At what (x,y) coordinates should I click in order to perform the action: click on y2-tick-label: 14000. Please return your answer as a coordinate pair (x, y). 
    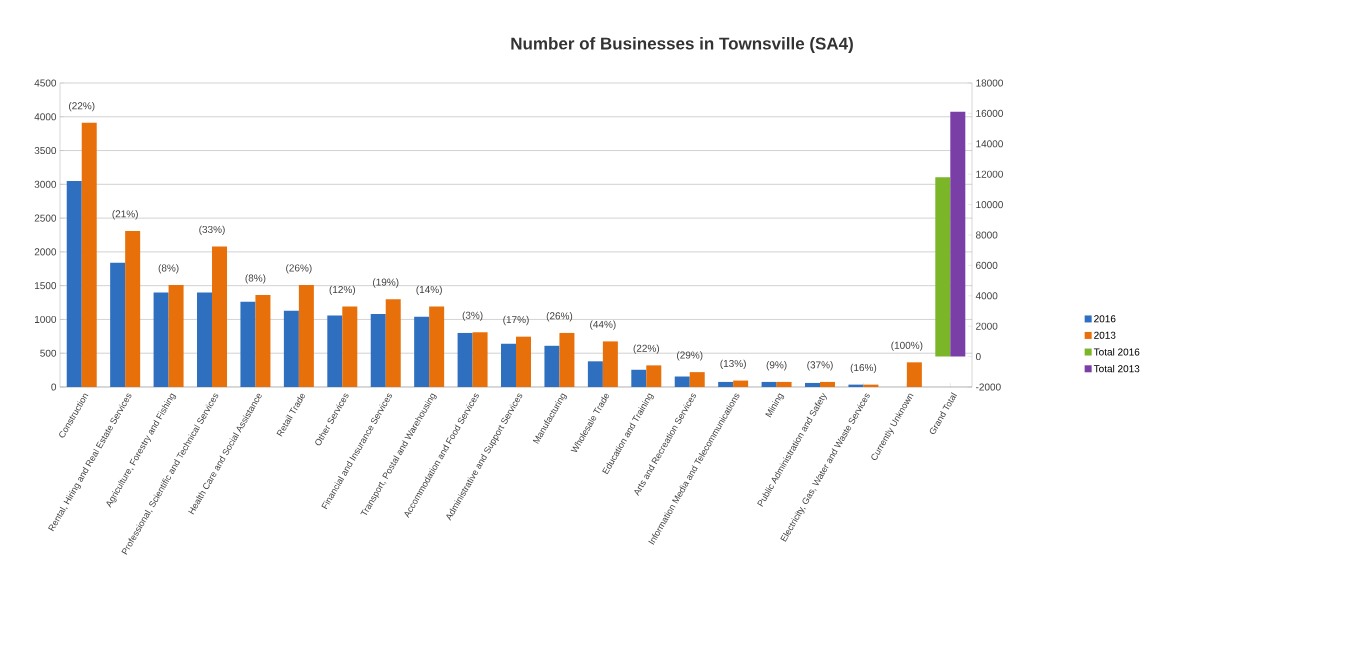
    Looking at the image, I should click on (989, 144).